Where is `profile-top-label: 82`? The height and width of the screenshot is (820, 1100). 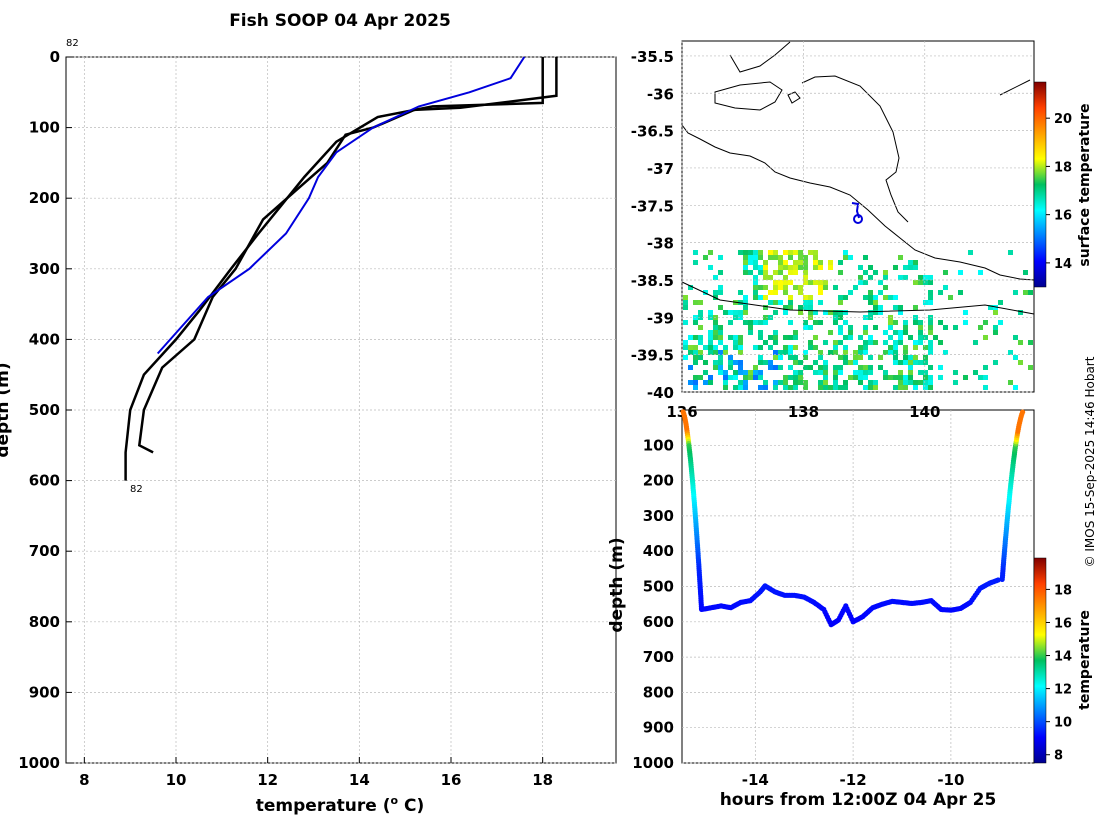
profile-top-label: 82 is located at coordinates (72, 43).